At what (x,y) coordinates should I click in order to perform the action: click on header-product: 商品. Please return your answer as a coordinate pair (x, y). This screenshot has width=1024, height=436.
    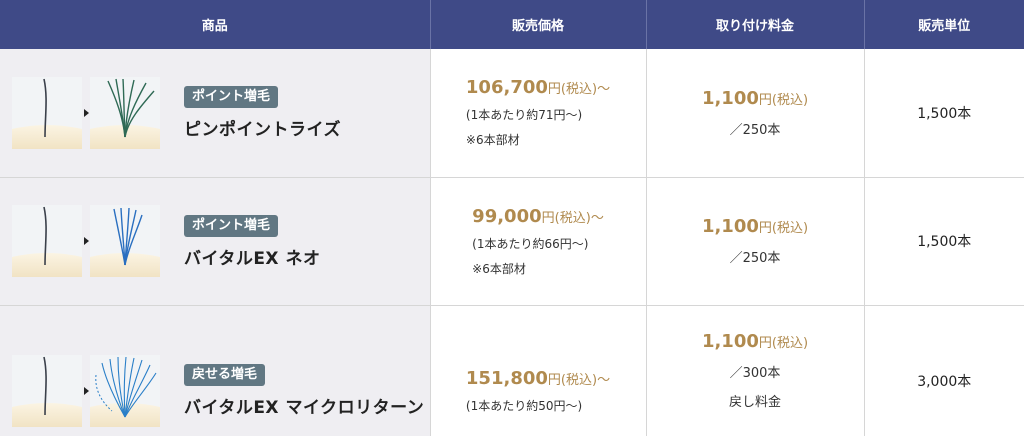
    Looking at the image, I should click on (215, 24).